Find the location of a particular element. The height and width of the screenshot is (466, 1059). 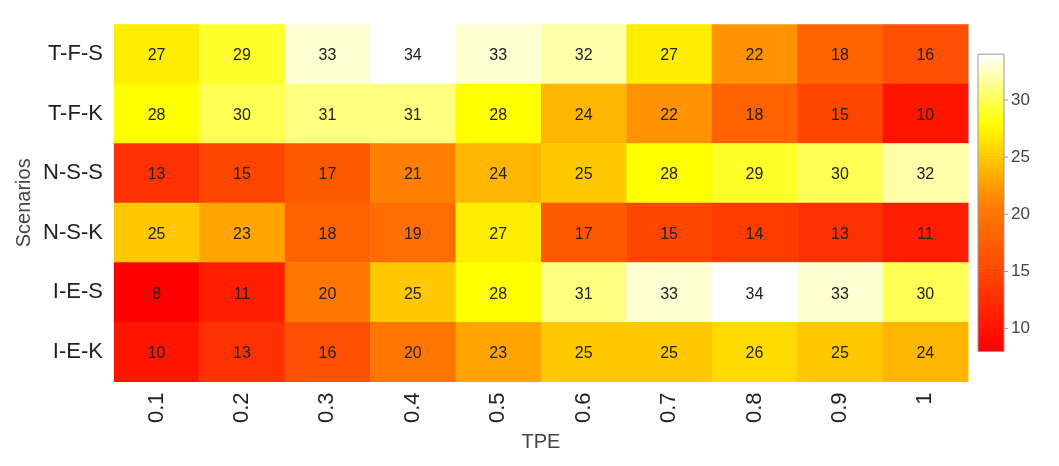

x-tick-label: 0.4 is located at coordinates (411, 408).